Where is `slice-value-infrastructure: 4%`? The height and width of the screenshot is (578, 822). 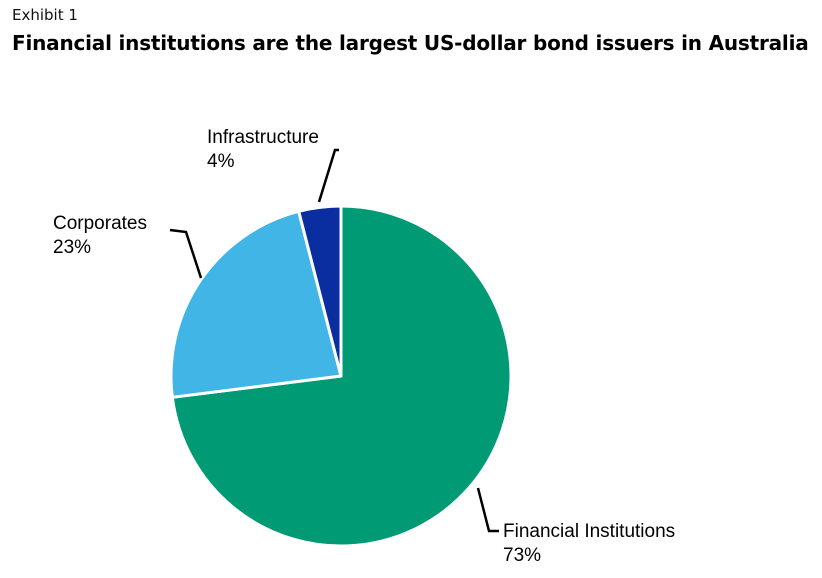
slice-value-infrastructure: 4% is located at coordinates (221, 161).